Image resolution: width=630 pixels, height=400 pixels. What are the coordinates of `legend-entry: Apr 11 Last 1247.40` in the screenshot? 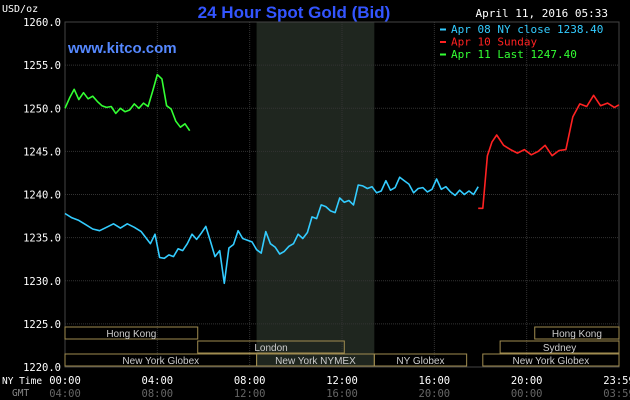 It's located at (514, 54).